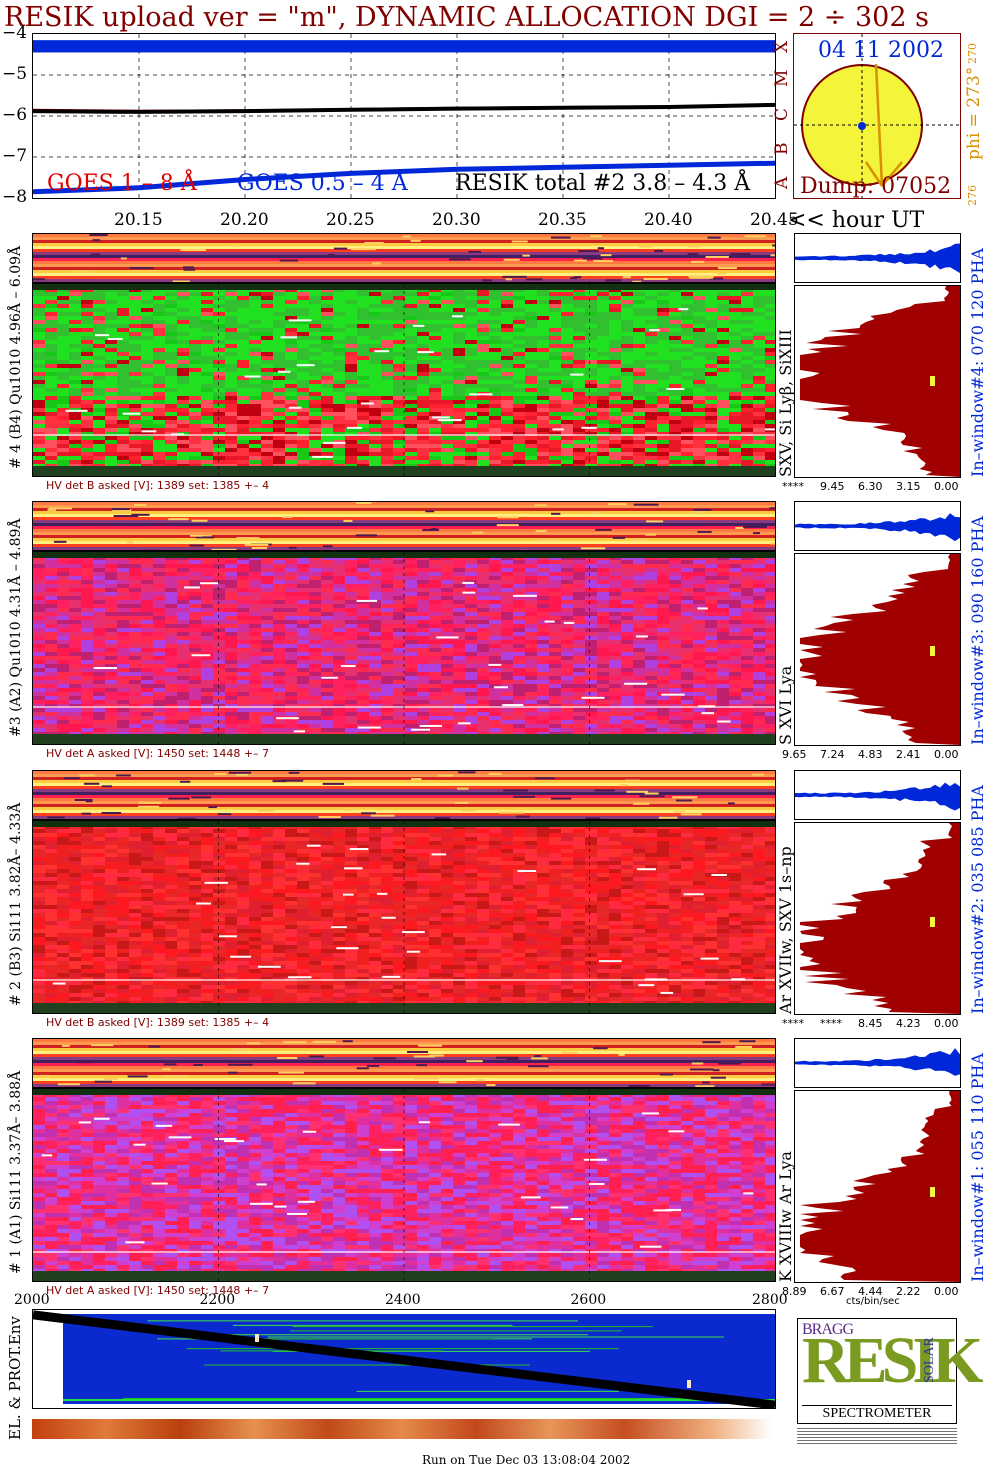 This screenshot has height=1476, width=1004. I want to click on goes-lightcurve-svg, so click(404, 116).